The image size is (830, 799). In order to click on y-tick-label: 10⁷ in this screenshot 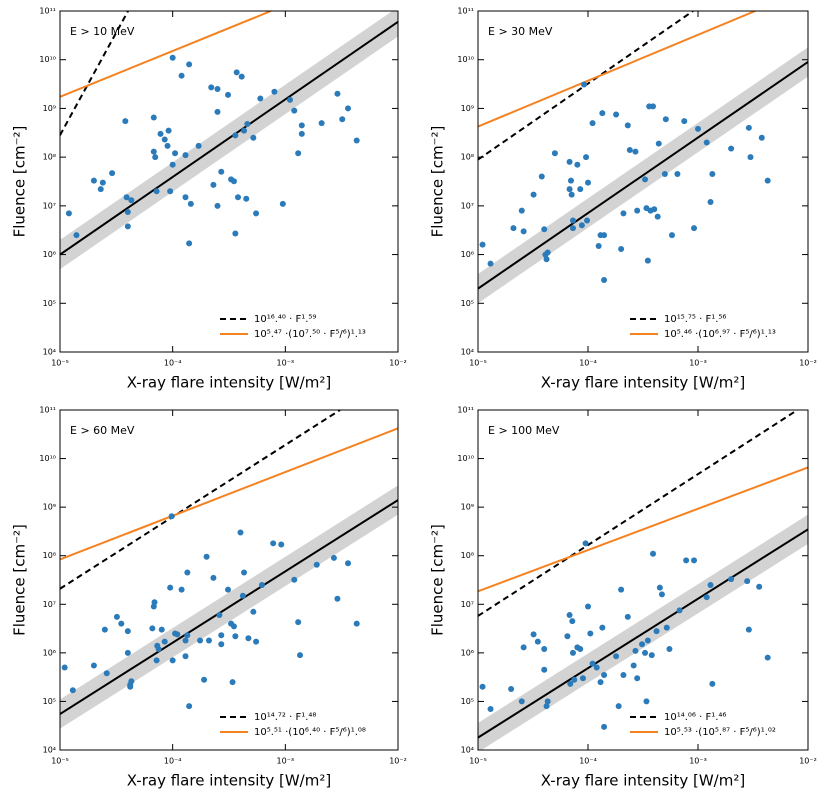, I will do `click(49, 205)`.